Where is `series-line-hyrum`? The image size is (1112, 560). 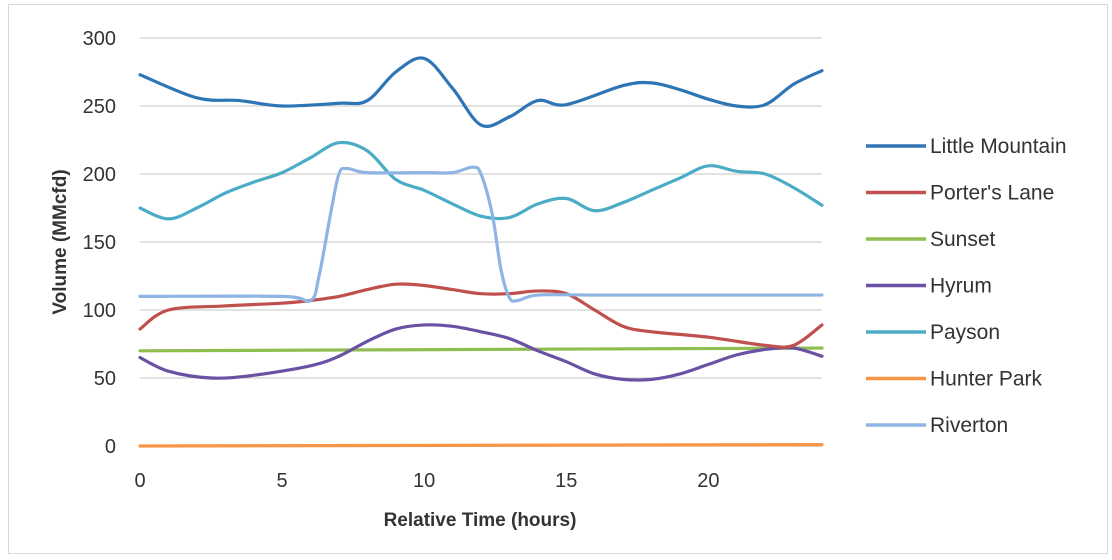
series-line-hyrum is located at coordinates (481, 352).